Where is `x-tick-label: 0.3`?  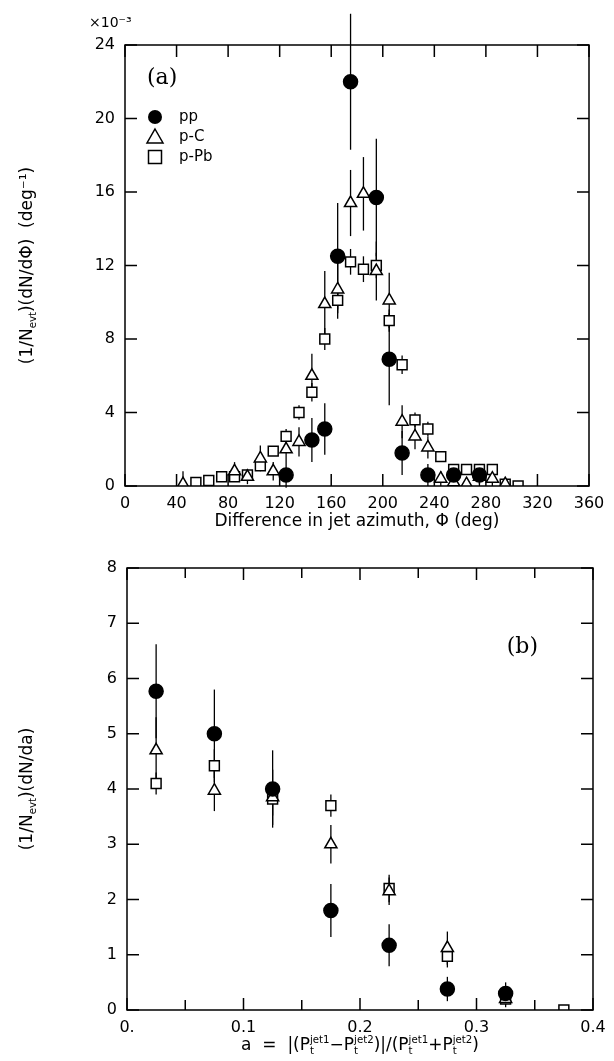 x-tick-label: 0.3 is located at coordinates (476, 1026).